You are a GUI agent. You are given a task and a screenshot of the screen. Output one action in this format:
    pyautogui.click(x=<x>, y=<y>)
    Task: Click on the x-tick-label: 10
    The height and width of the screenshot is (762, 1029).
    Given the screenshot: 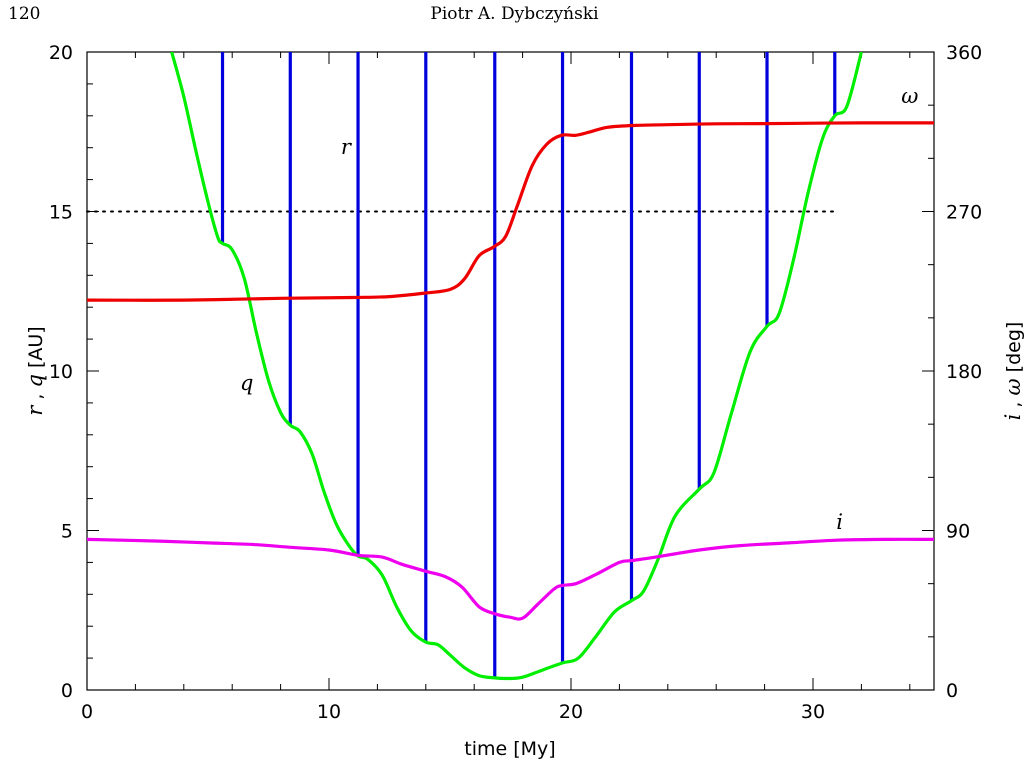 What is the action you would take?
    pyautogui.click(x=329, y=712)
    